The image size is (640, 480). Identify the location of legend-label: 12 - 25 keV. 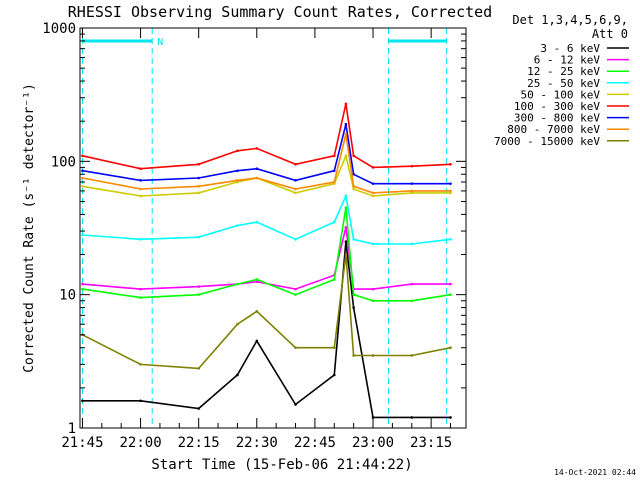
(563, 71).